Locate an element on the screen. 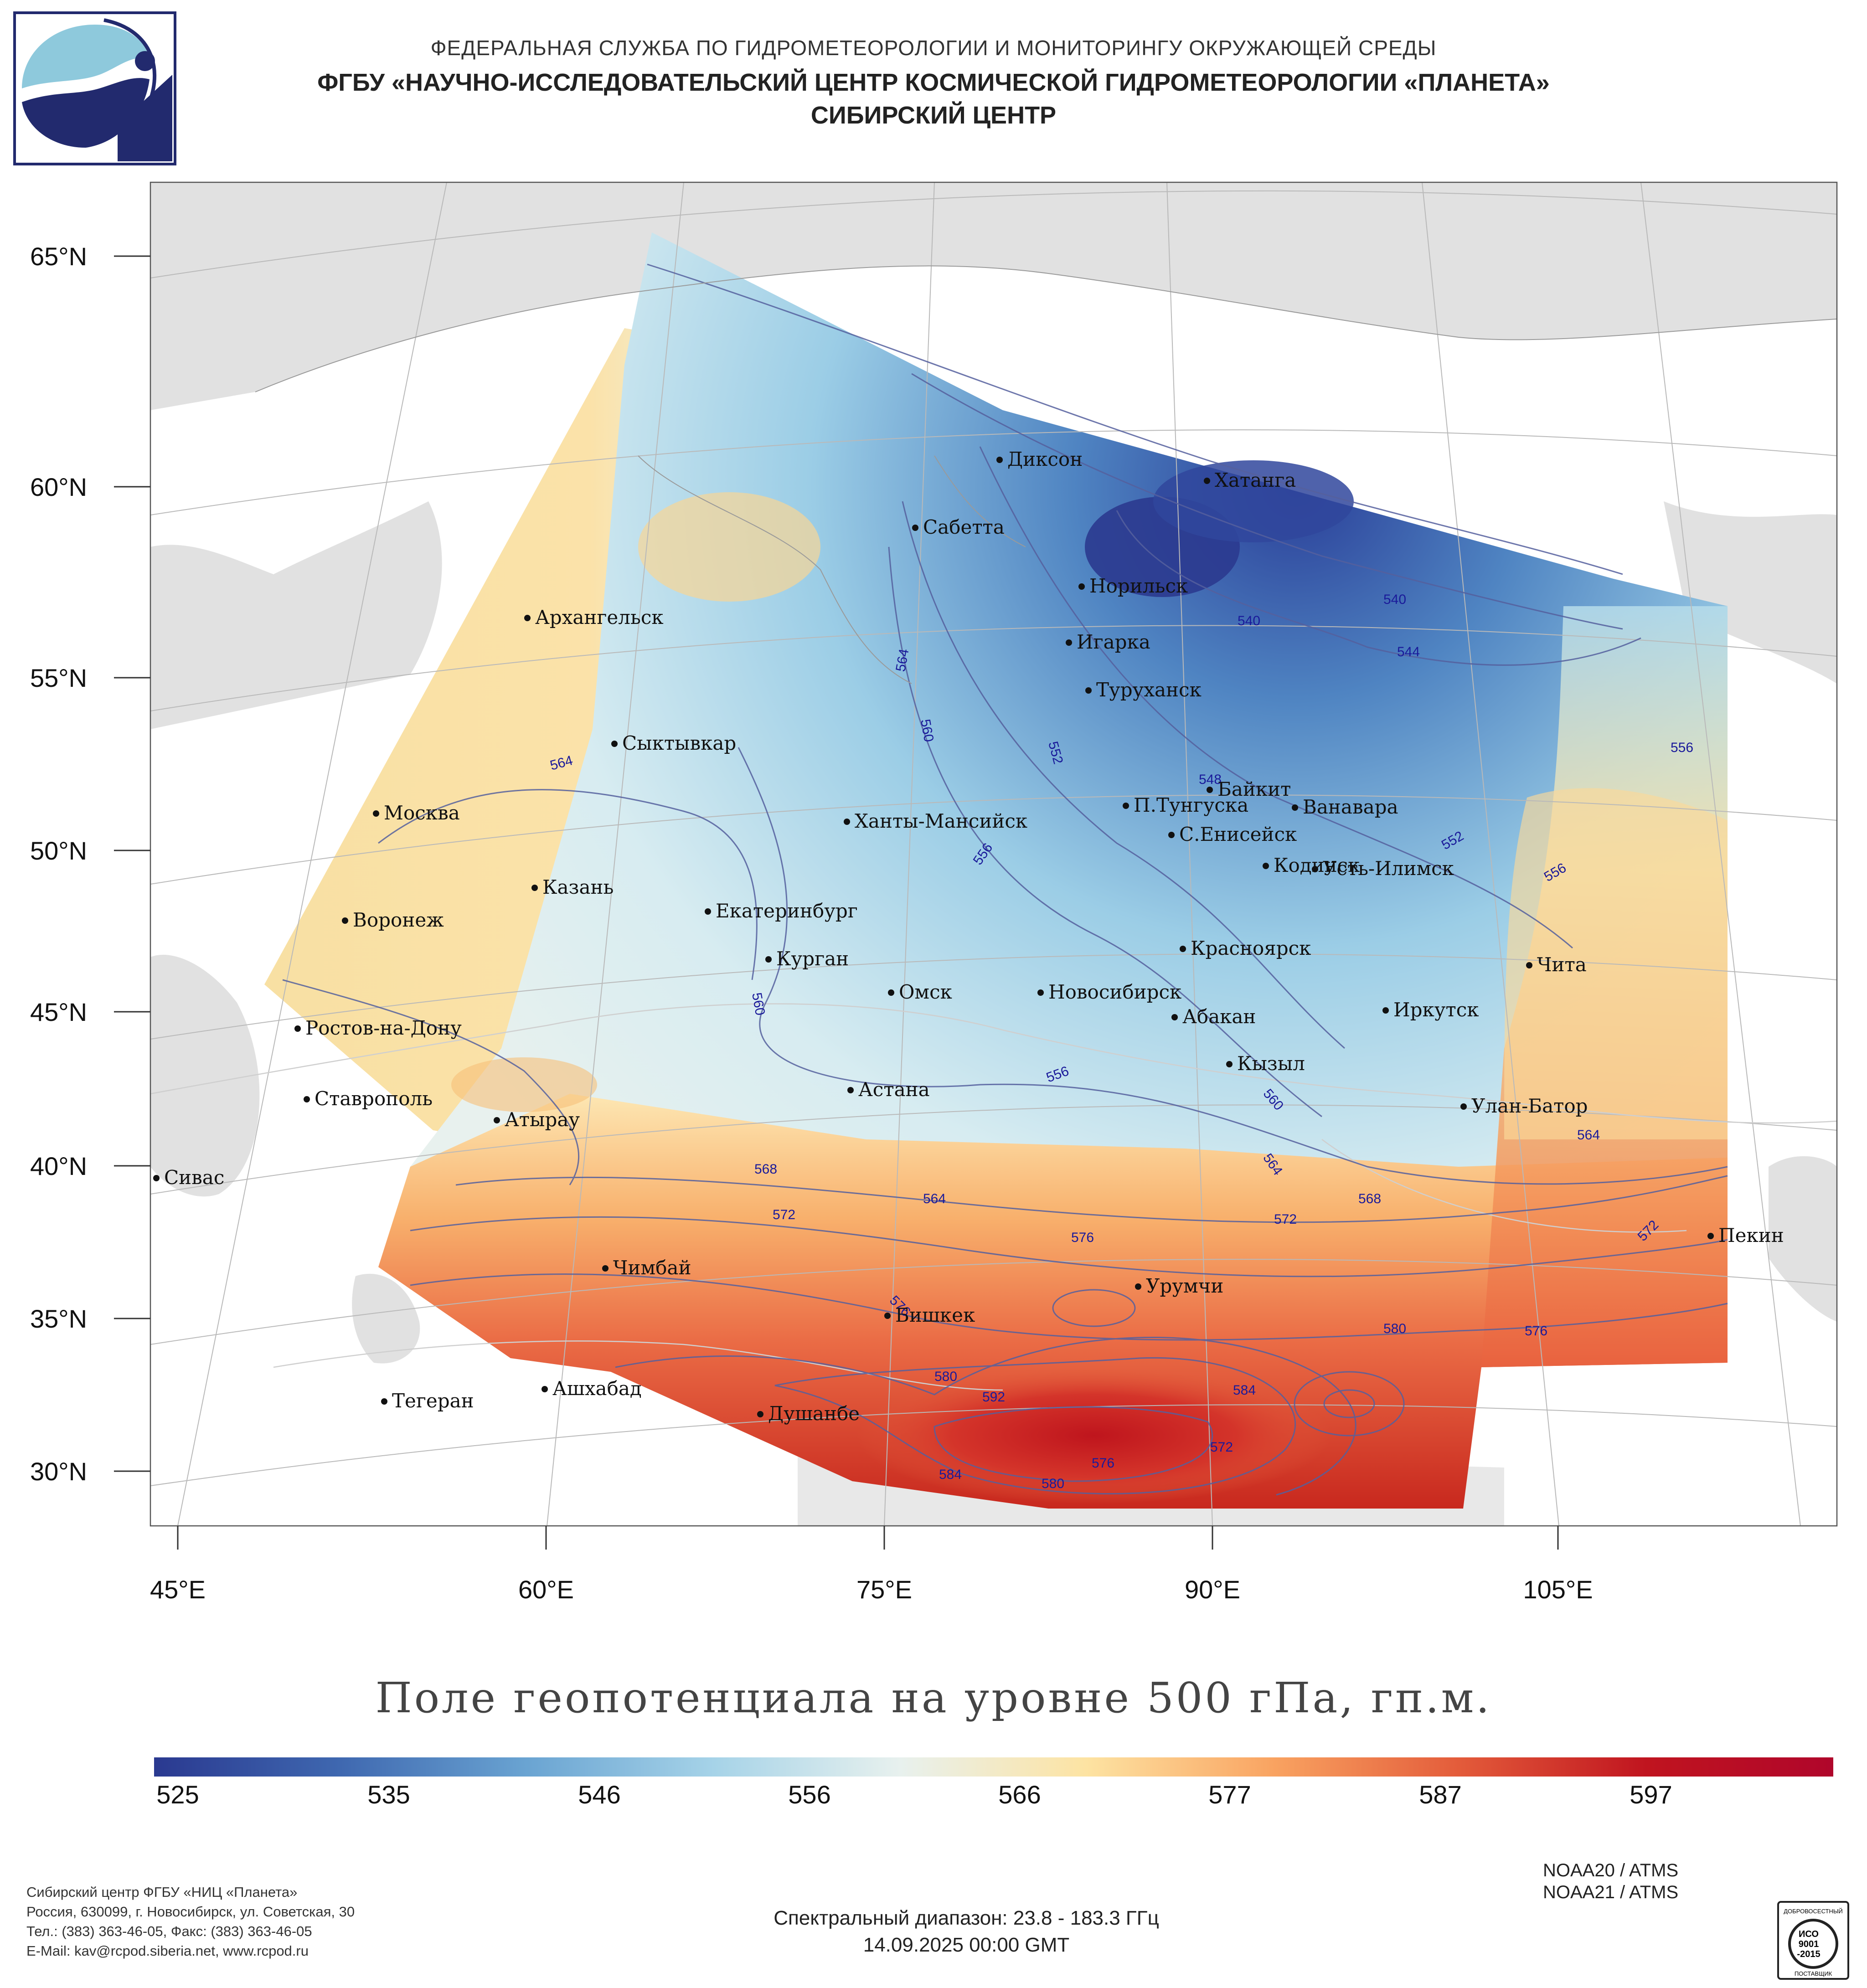  city-label: Новосибирск is located at coordinates (1114, 992).